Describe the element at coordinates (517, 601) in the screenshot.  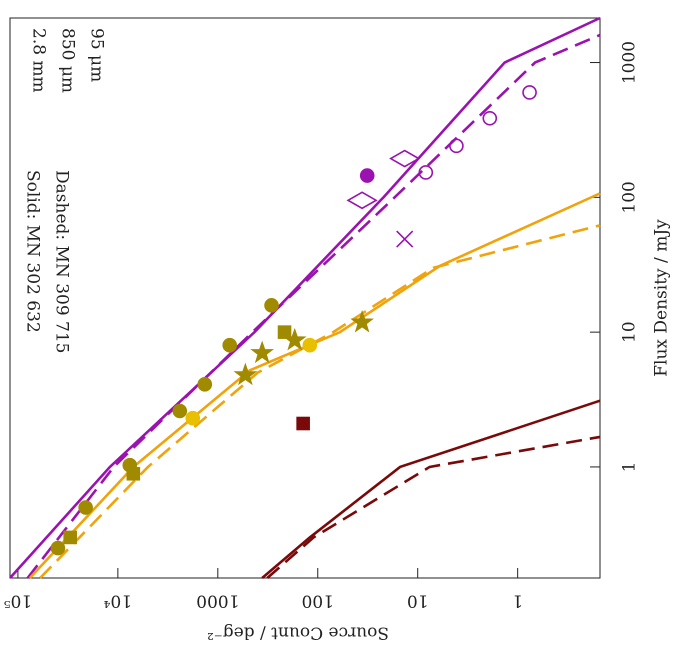
I see `y-tick-label: 1` at that location.